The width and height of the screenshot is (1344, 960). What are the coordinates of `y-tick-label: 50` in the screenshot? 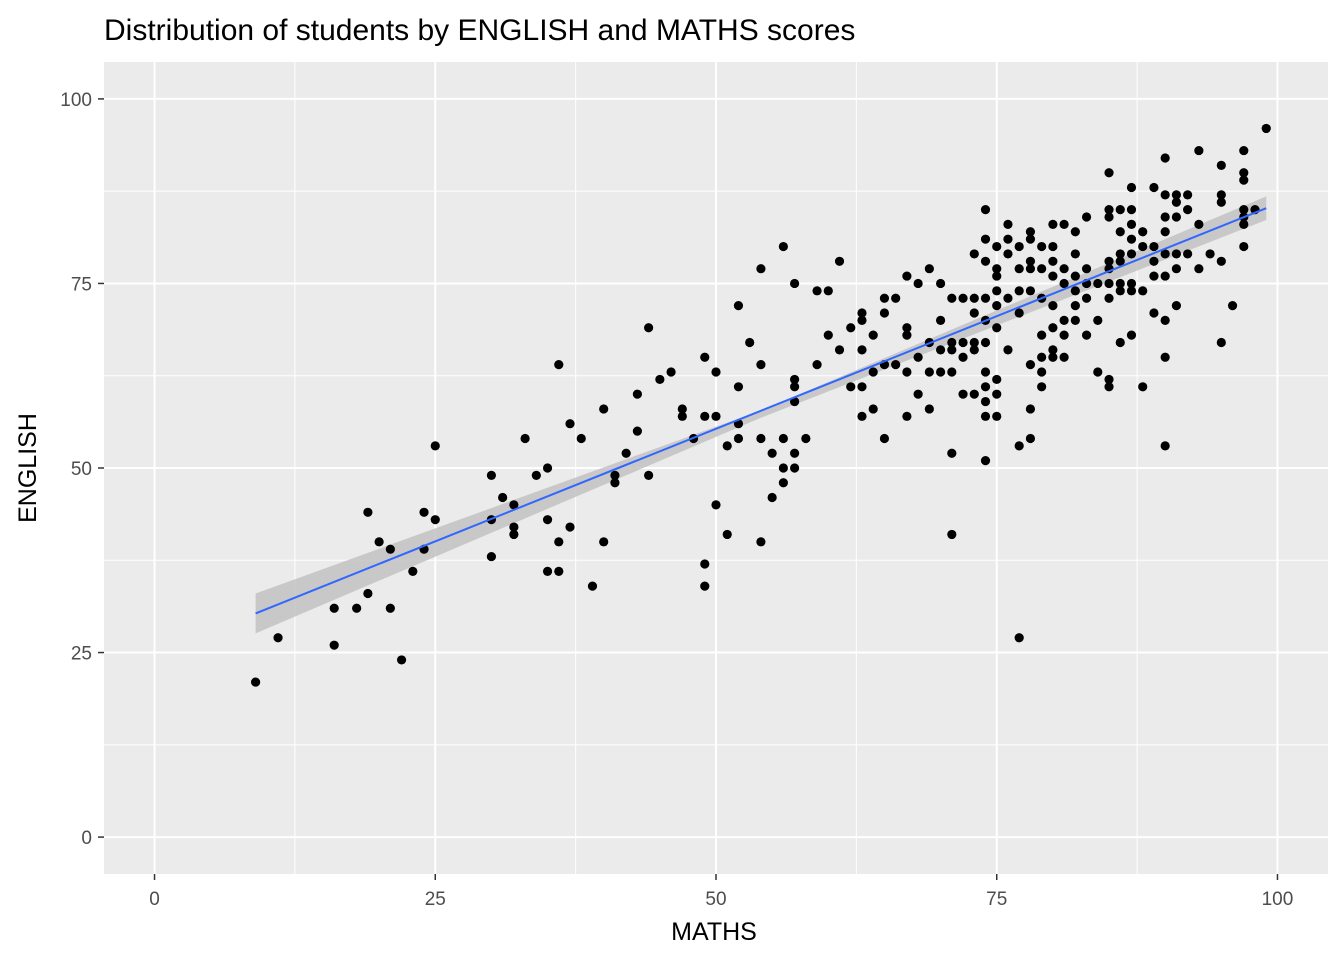 It's located at (81, 469).